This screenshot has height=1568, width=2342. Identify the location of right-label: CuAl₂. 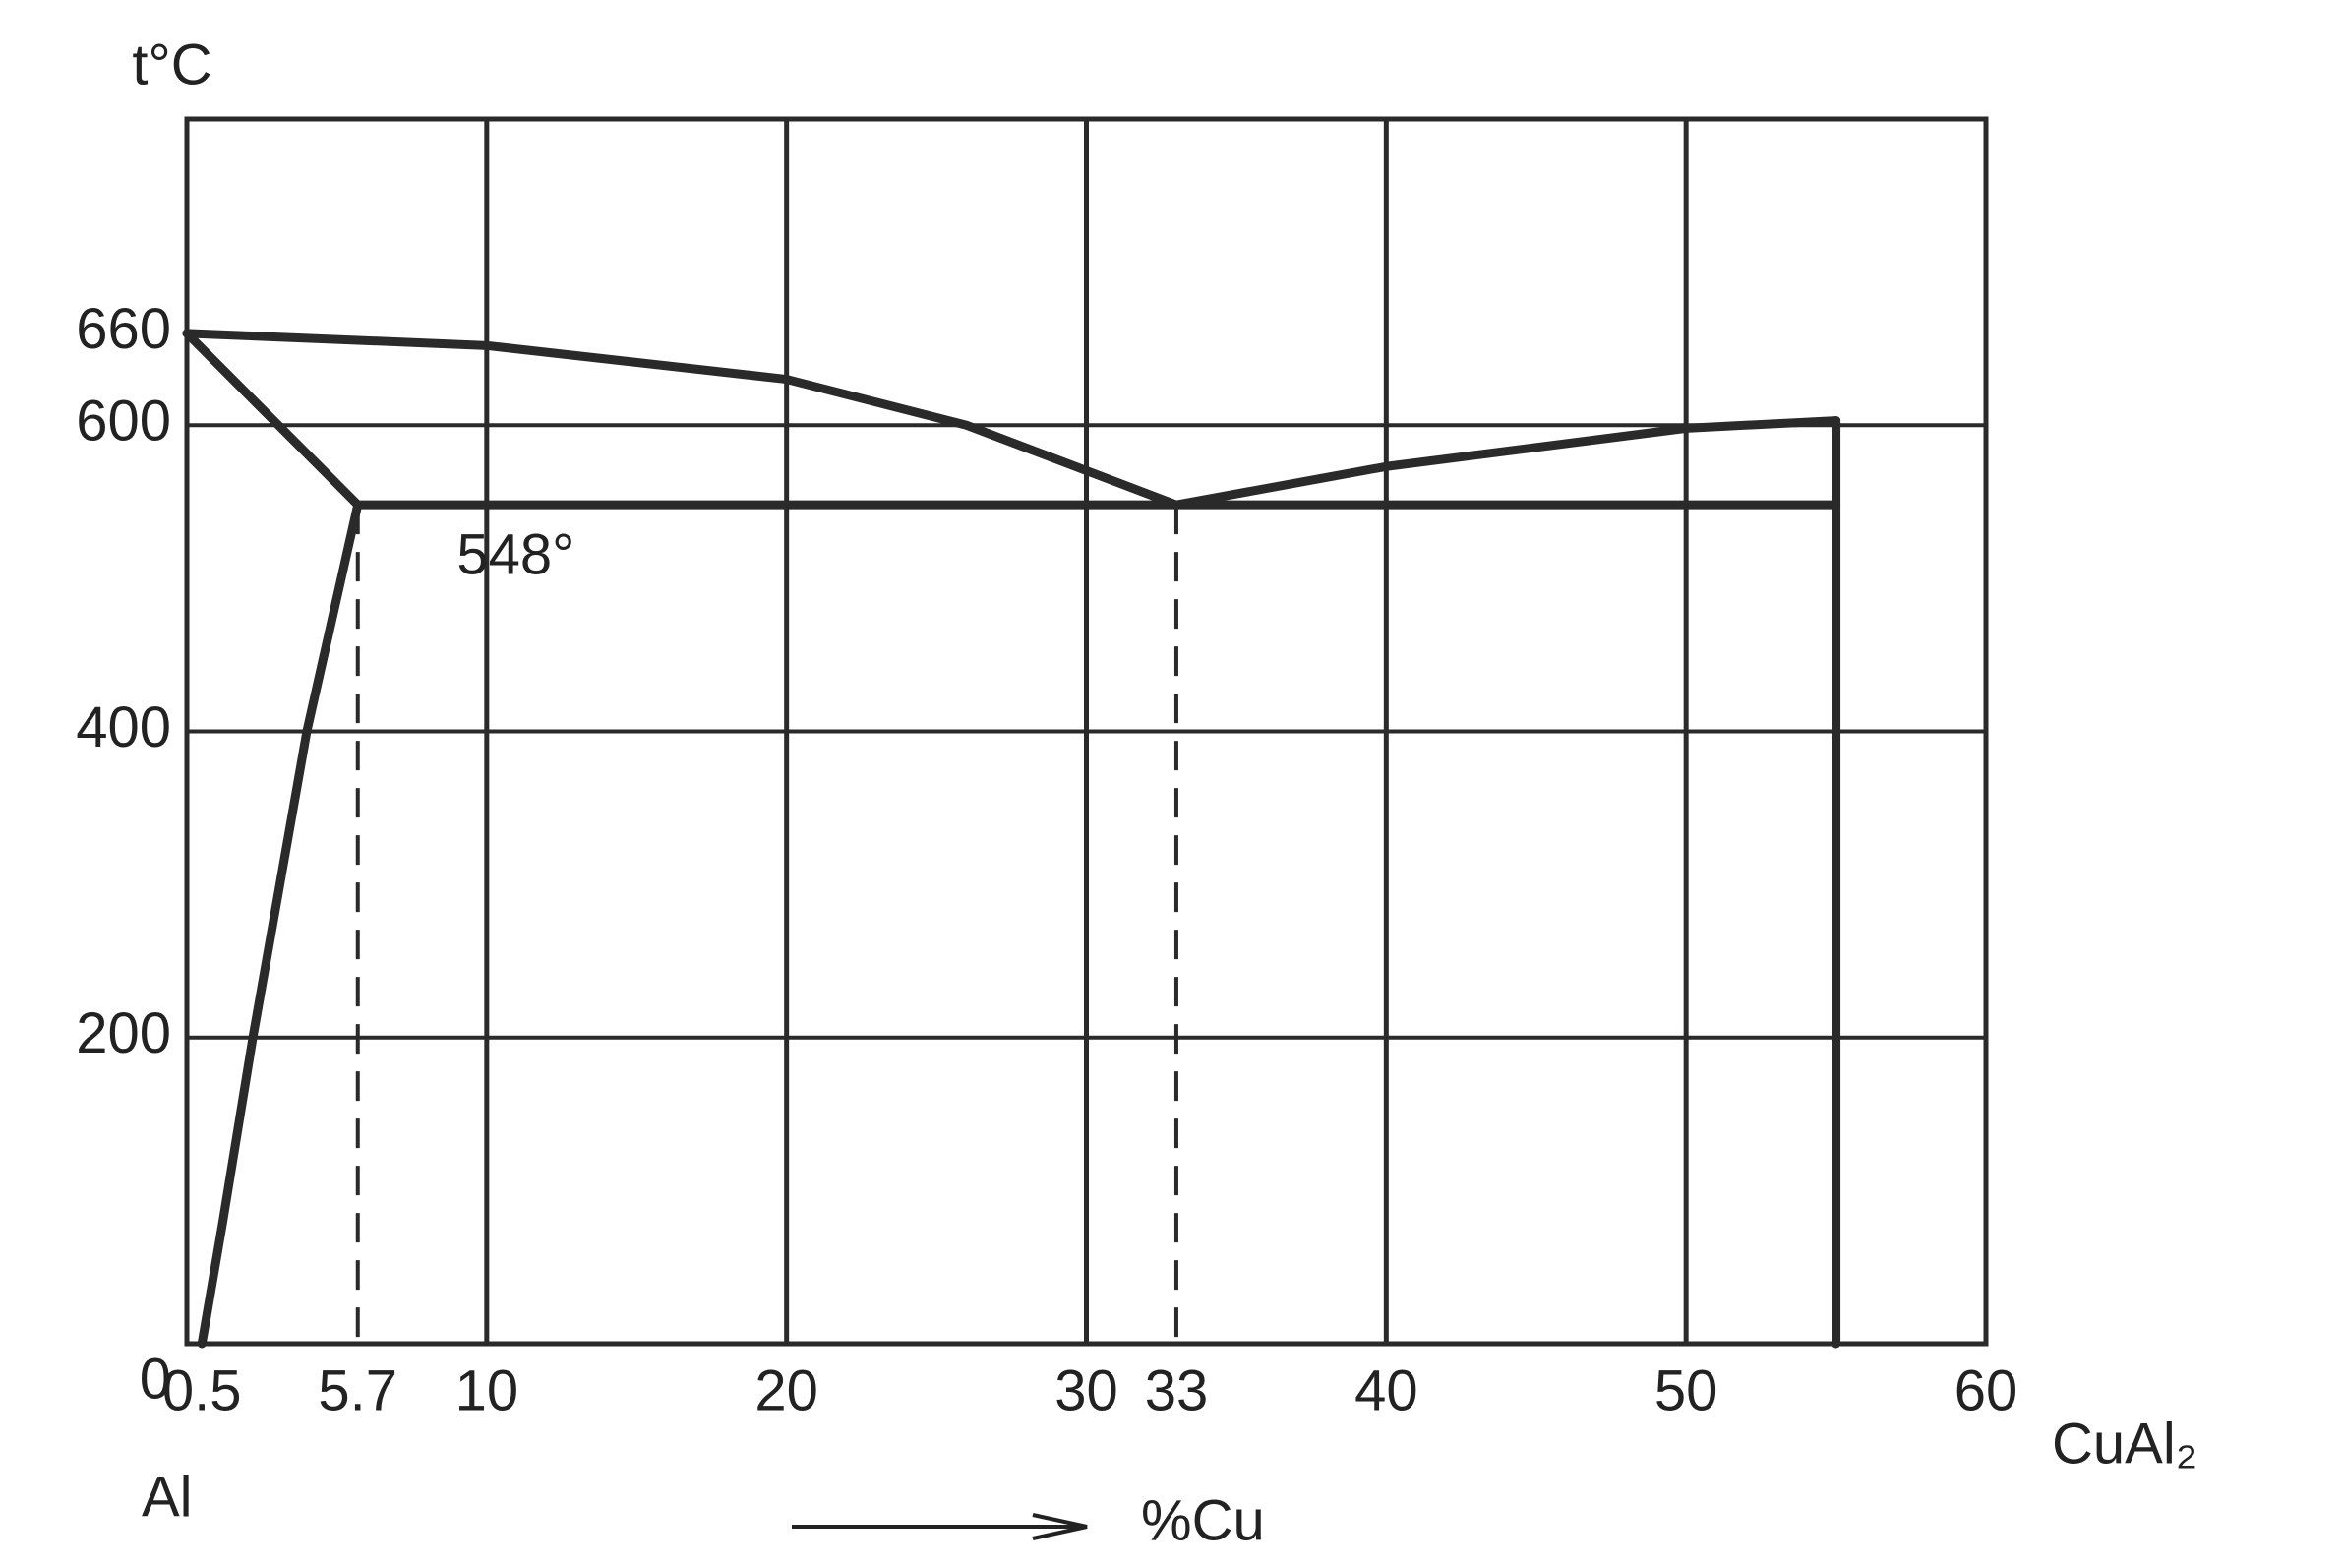
(2124, 1444).